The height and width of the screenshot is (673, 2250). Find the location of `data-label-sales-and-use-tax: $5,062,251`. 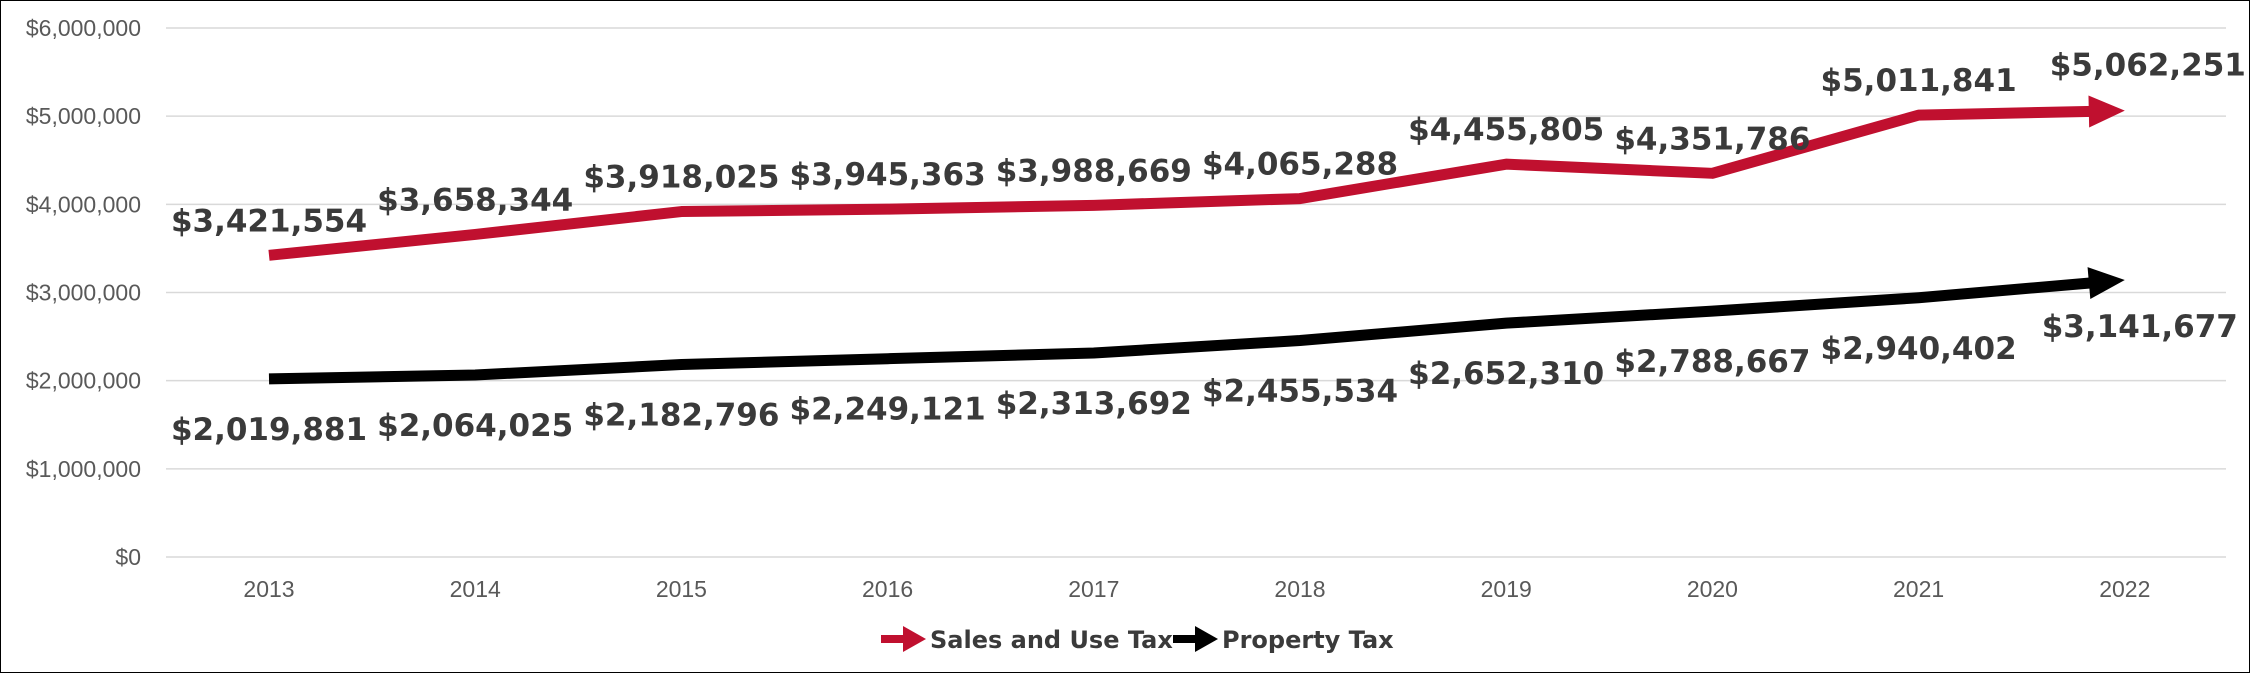

data-label-sales-and-use-tax: $5,062,251 is located at coordinates (2148, 66).